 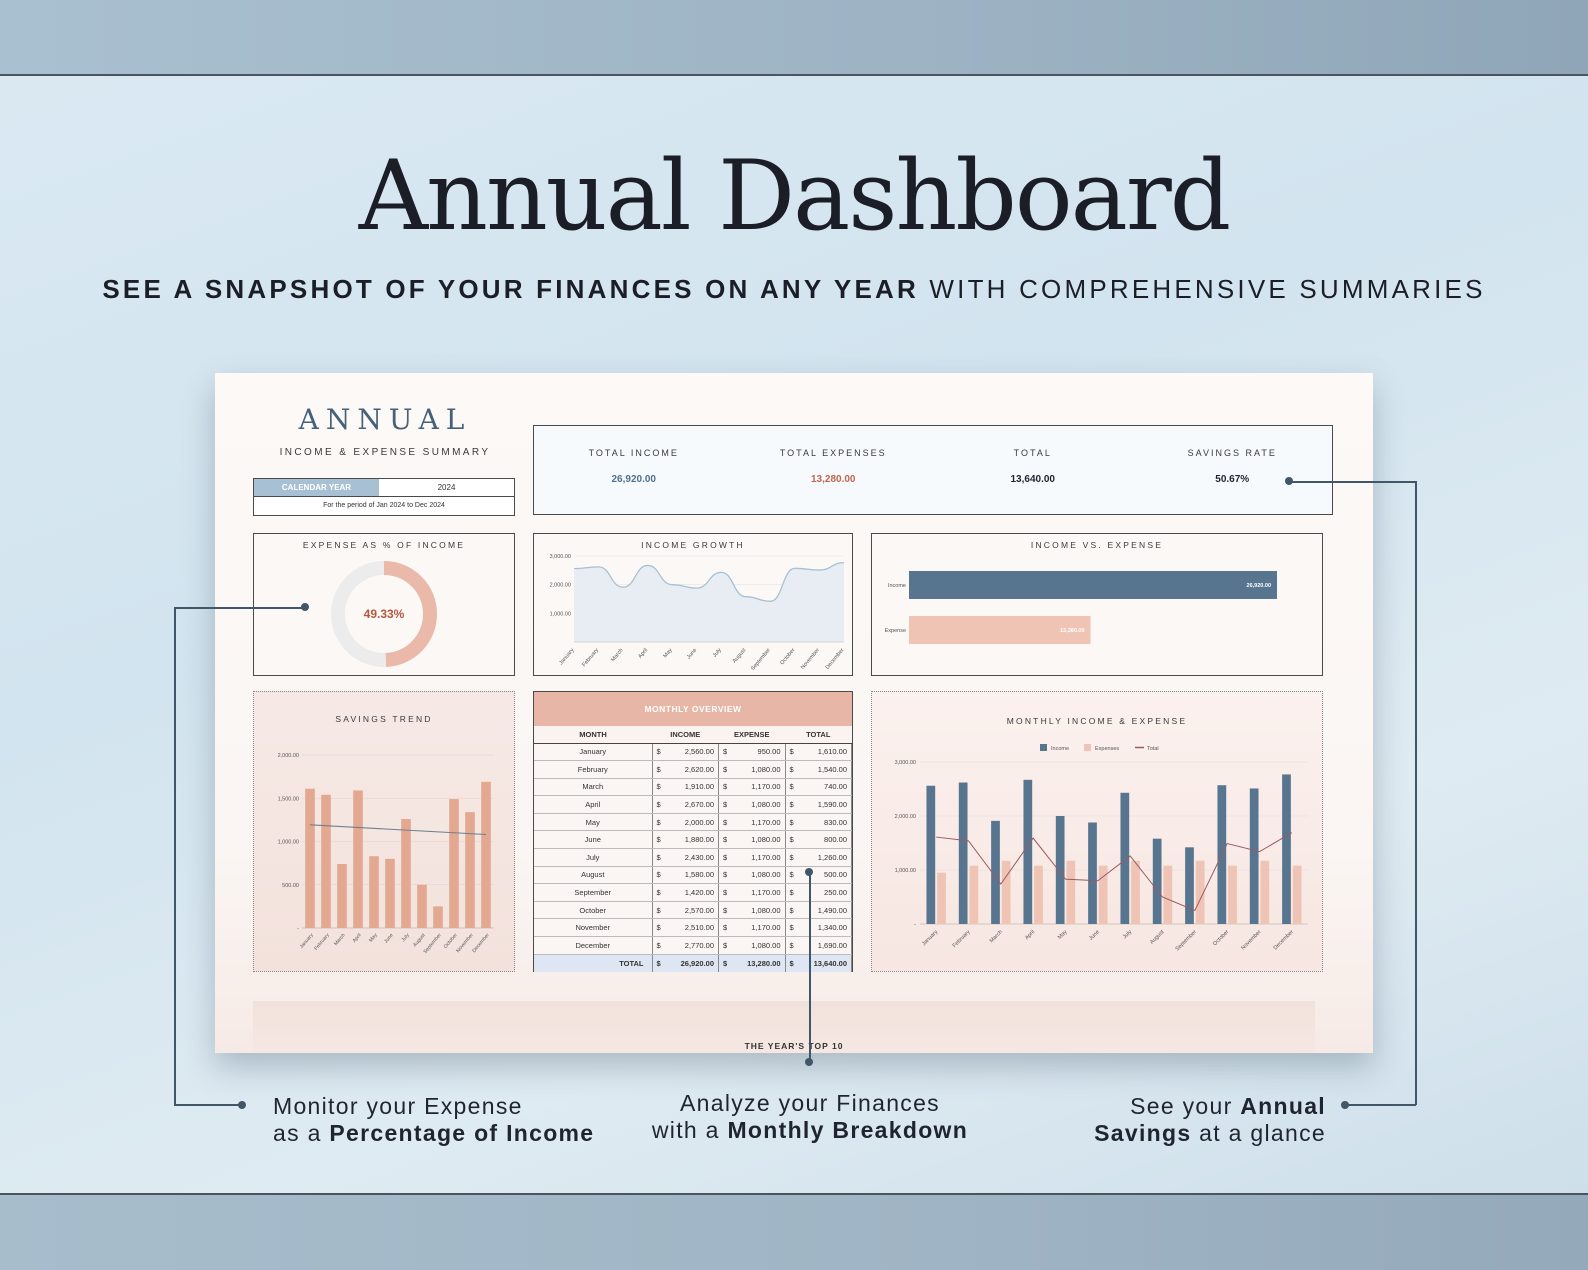 What do you see at coordinates (835, 658) in the screenshot?
I see `x-tick-label: December` at bounding box center [835, 658].